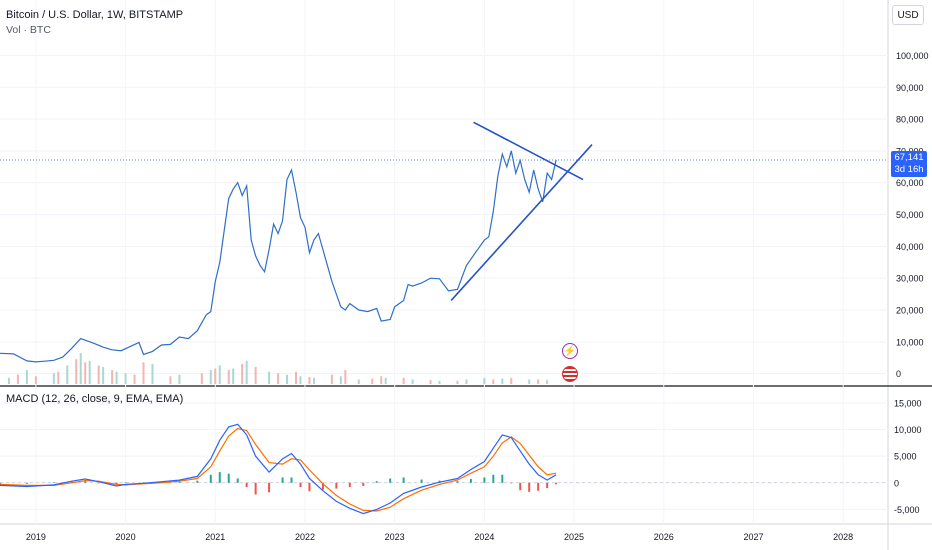 Image resolution: width=932 pixels, height=550 pixels. What do you see at coordinates (905, 457) in the screenshot?
I see `macd-tick-label: 5,000` at bounding box center [905, 457].